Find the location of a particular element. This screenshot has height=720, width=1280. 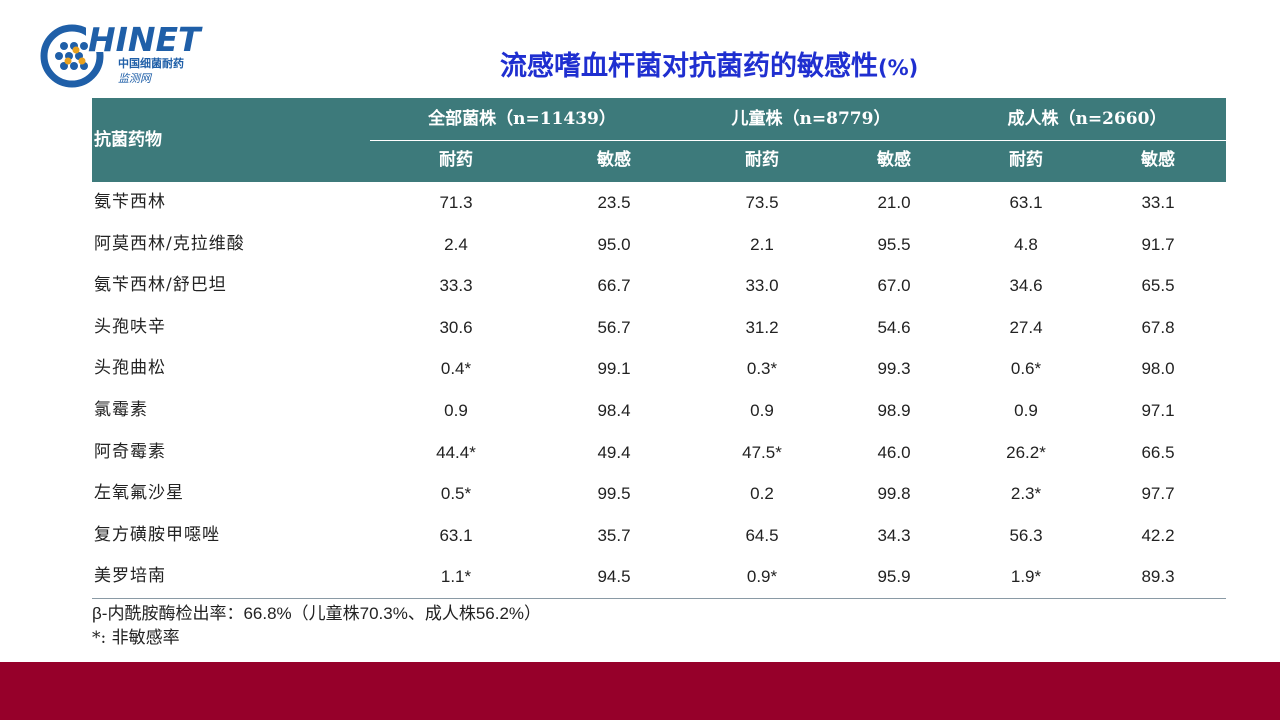

susceptible-value: 67.0 is located at coordinates (894, 286).